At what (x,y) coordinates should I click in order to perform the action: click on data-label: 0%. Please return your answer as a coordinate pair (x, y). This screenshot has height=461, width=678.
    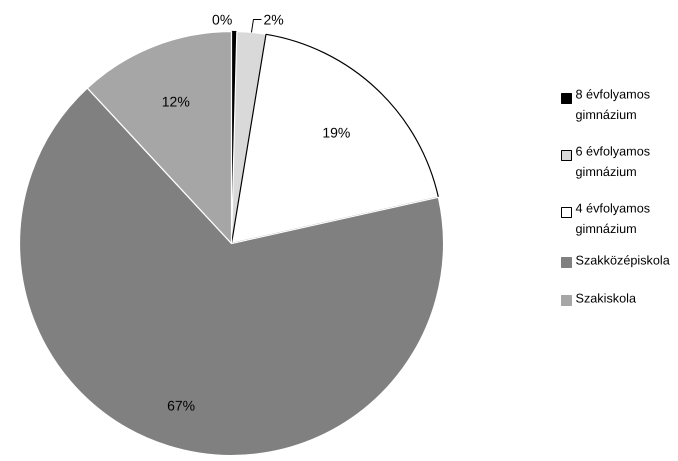
    Looking at the image, I should click on (222, 20).